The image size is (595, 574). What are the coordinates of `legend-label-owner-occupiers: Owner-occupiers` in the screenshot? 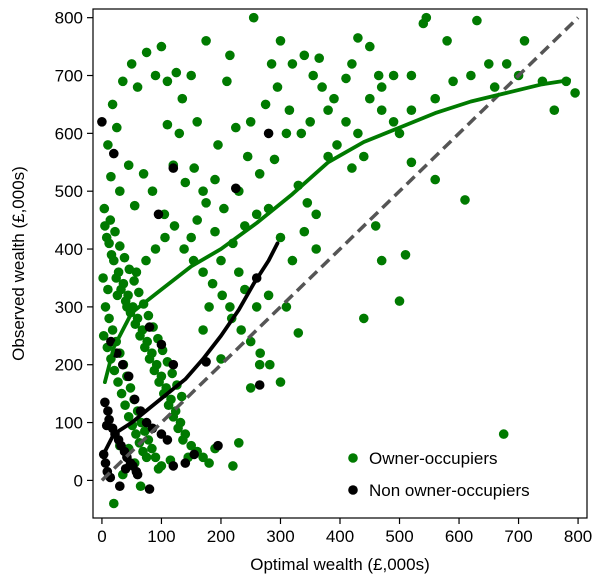 It's located at (433, 458).